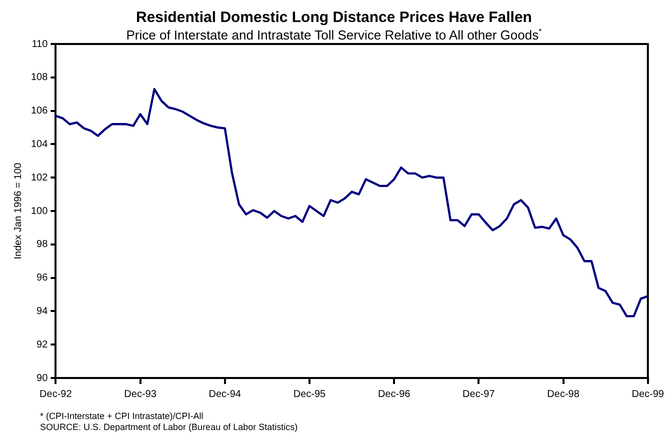  Describe the element at coordinates (39, 211) in the screenshot. I see `y-tick-label: 100` at that location.